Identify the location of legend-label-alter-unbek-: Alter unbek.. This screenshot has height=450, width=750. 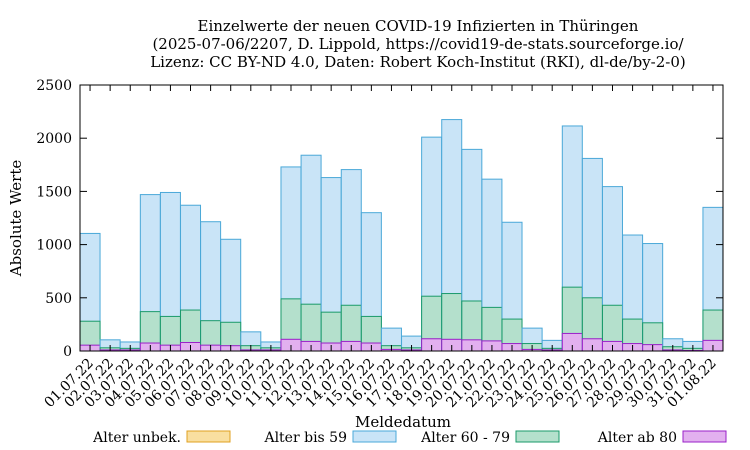
(136, 438).